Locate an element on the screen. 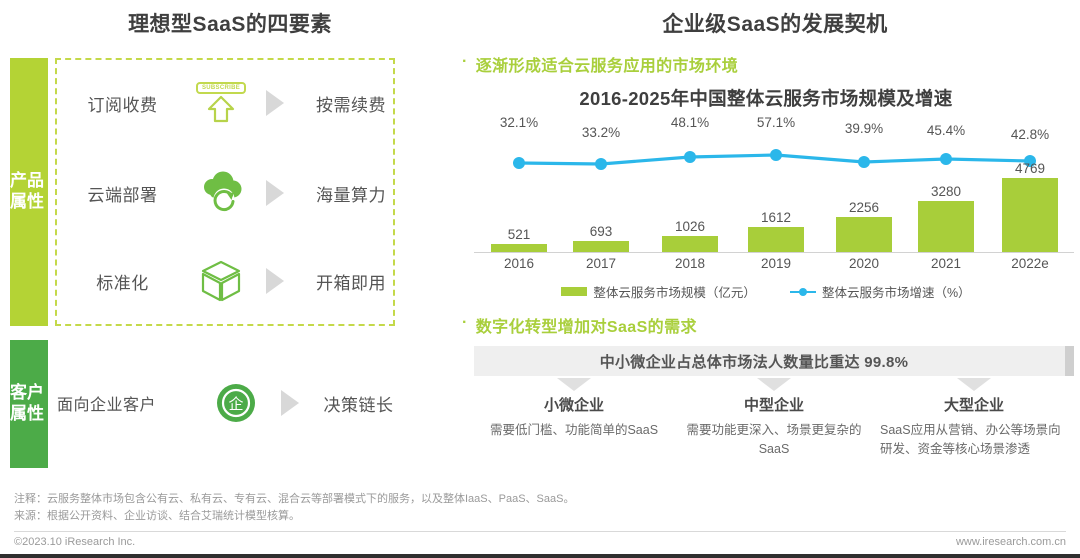  segment-desc: 需要功能更深入、场景更复杂的SaaS is located at coordinates (774, 440).